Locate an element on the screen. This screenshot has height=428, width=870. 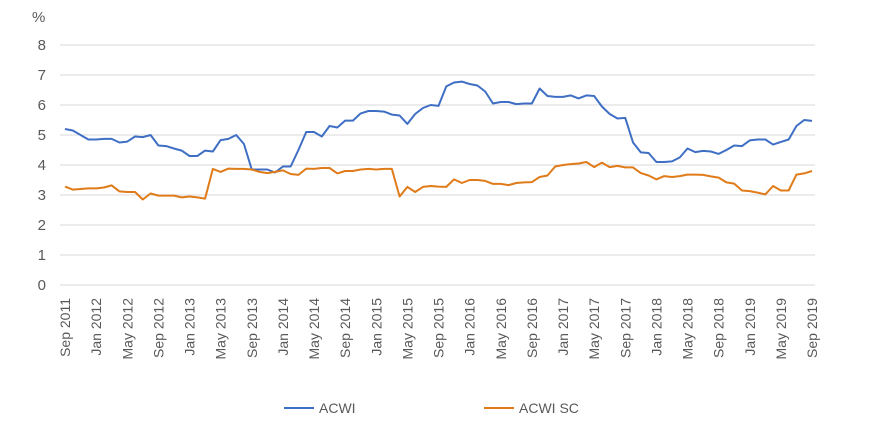
x-tick-label: May 2017 is located at coordinates (594, 329).